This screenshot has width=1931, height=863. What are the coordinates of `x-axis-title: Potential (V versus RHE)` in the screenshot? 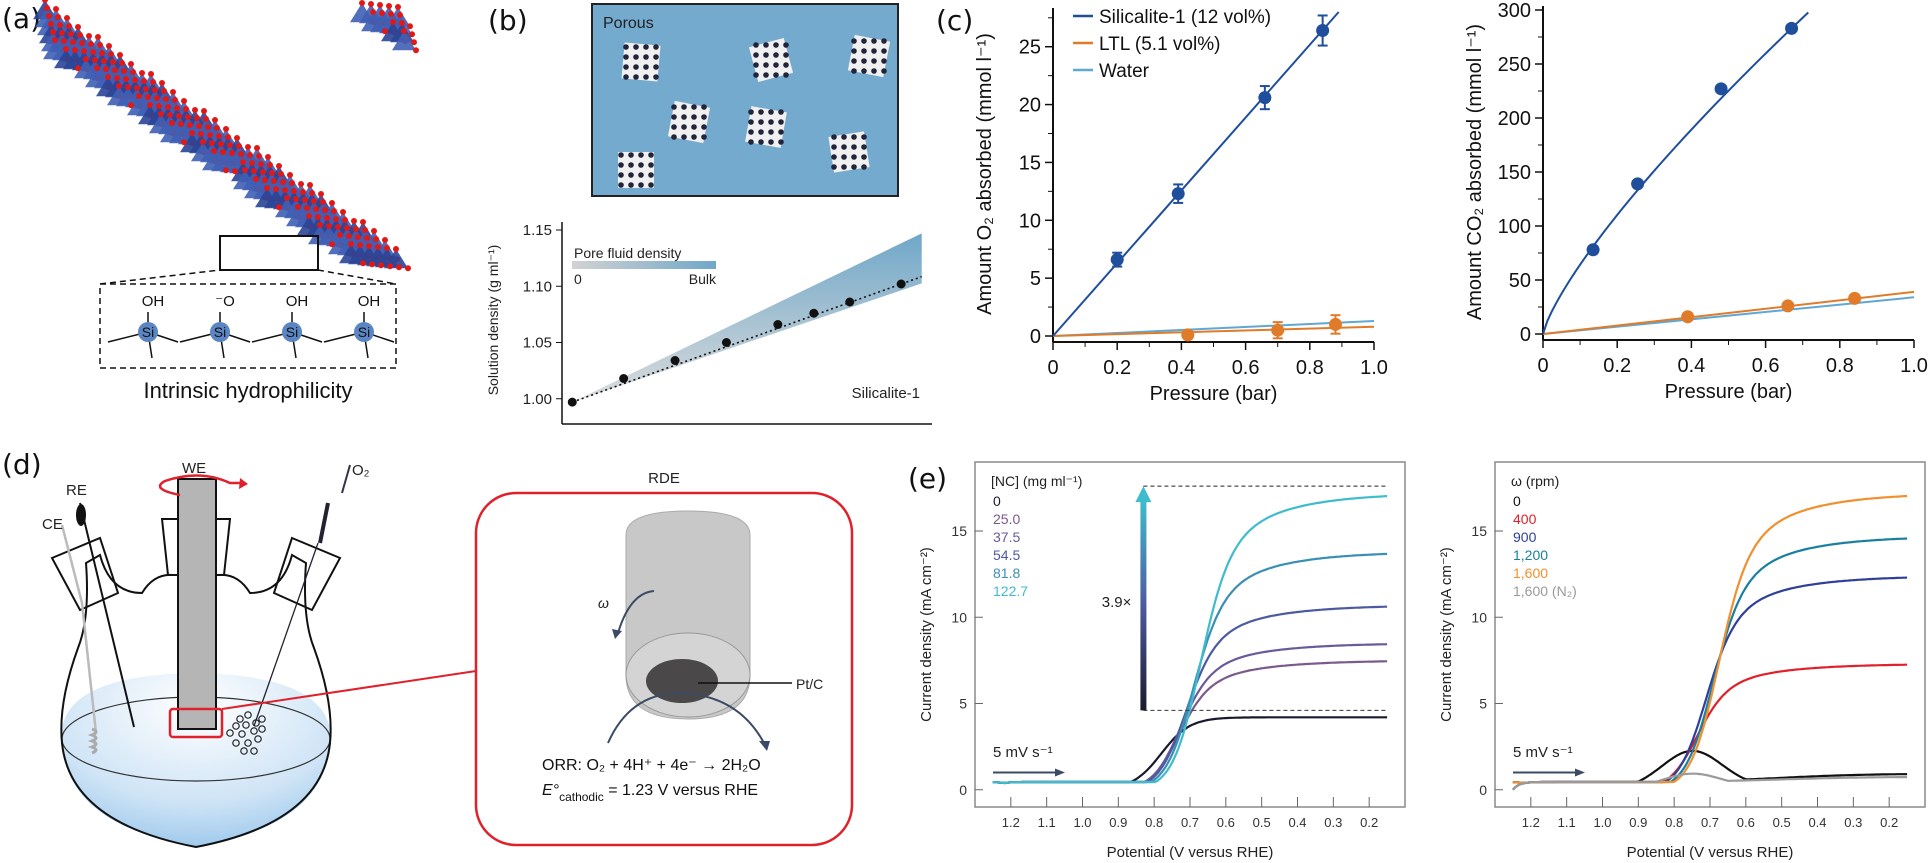 It's located at (1710, 852).